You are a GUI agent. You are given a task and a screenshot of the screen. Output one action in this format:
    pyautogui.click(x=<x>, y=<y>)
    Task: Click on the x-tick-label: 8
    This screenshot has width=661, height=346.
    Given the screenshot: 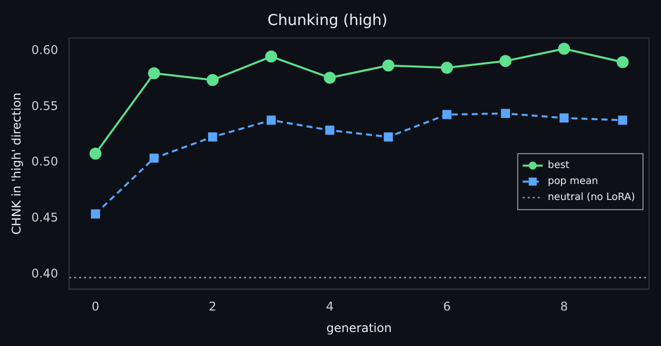 What is the action you would take?
    pyautogui.click(x=564, y=307)
    